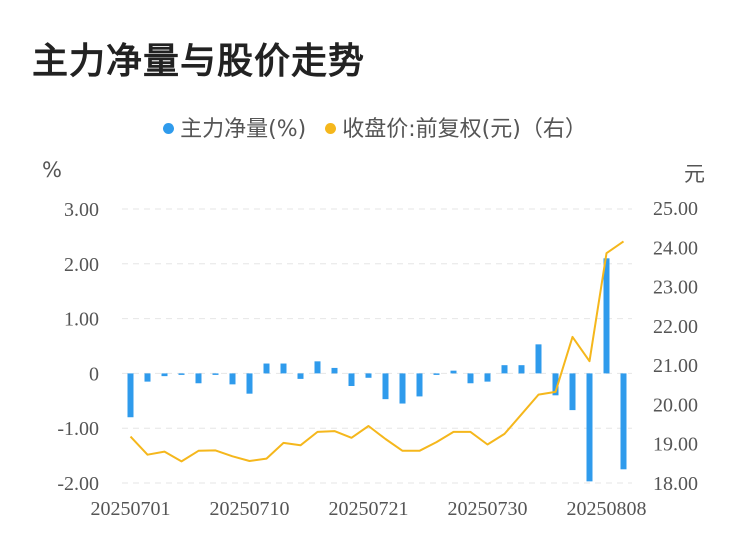 Image resolution: width=750 pixels, height=558 pixels. What do you see at coordinates (675, 366) in the screenshot?
I see `right-tick-label: 21.00` at bounding box center [675, 366].